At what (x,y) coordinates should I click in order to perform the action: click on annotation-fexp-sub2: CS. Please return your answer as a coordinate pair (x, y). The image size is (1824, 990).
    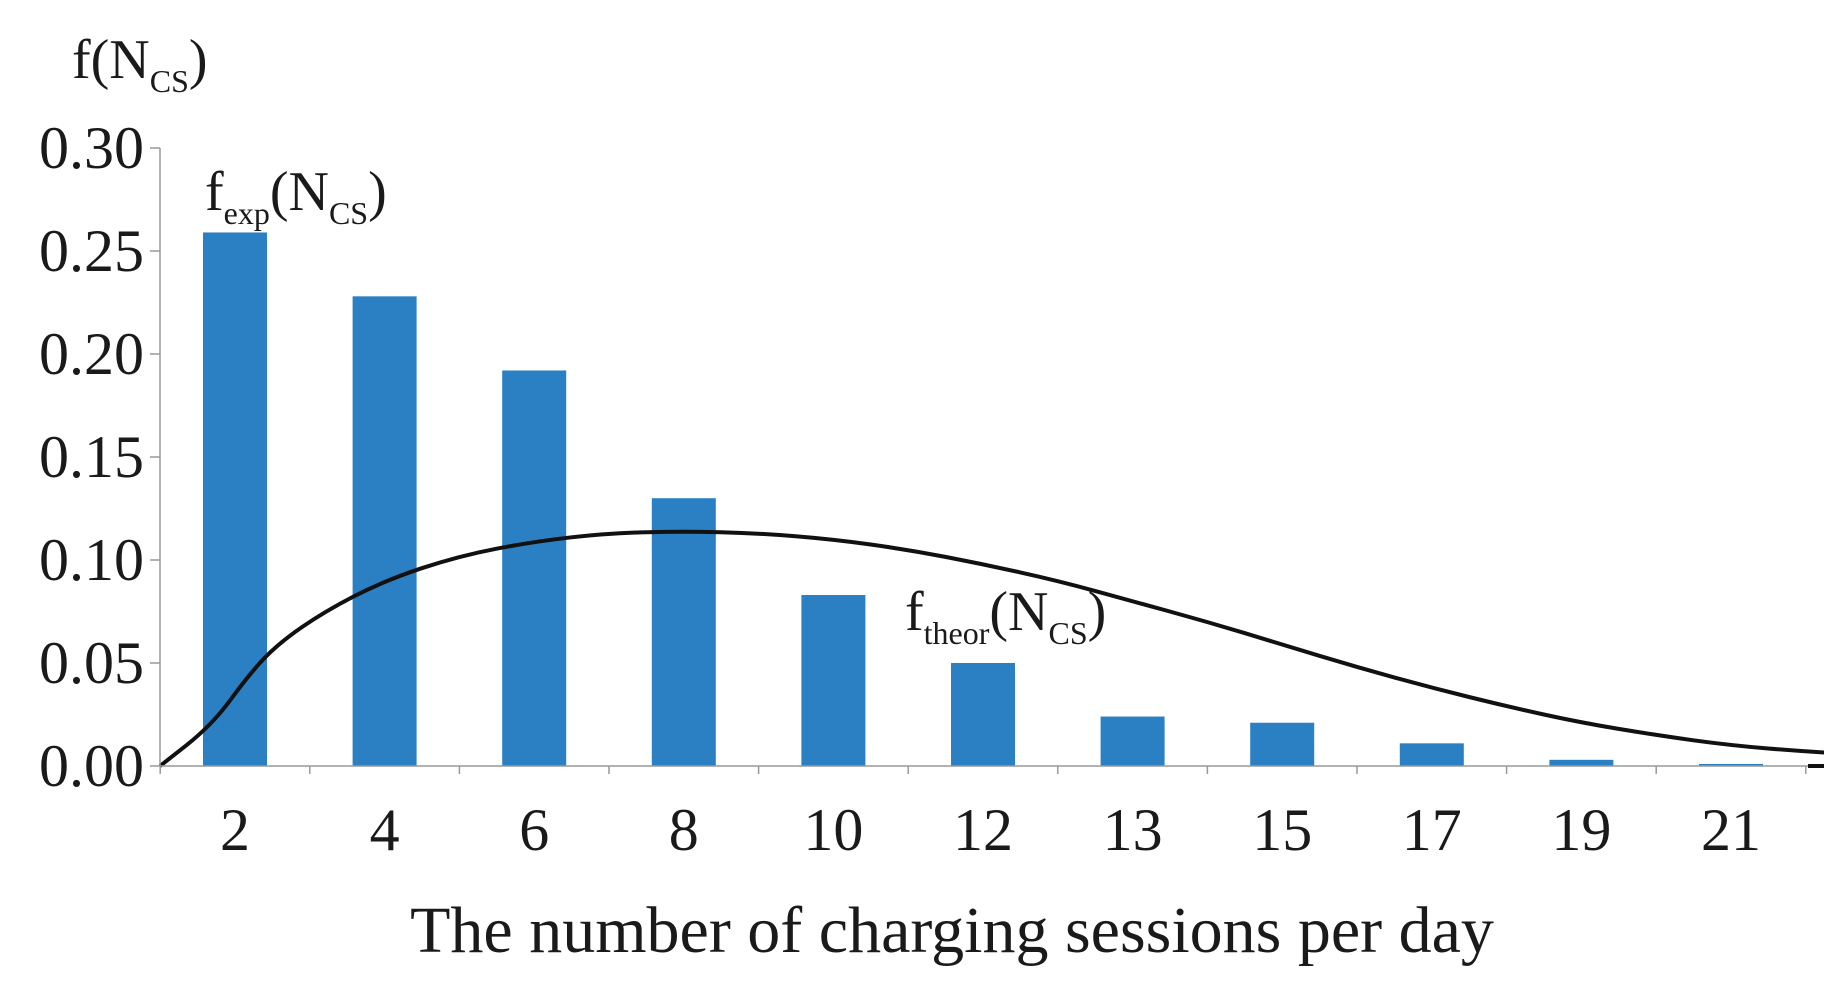
    Looking at the image, I should click on (348, 213).